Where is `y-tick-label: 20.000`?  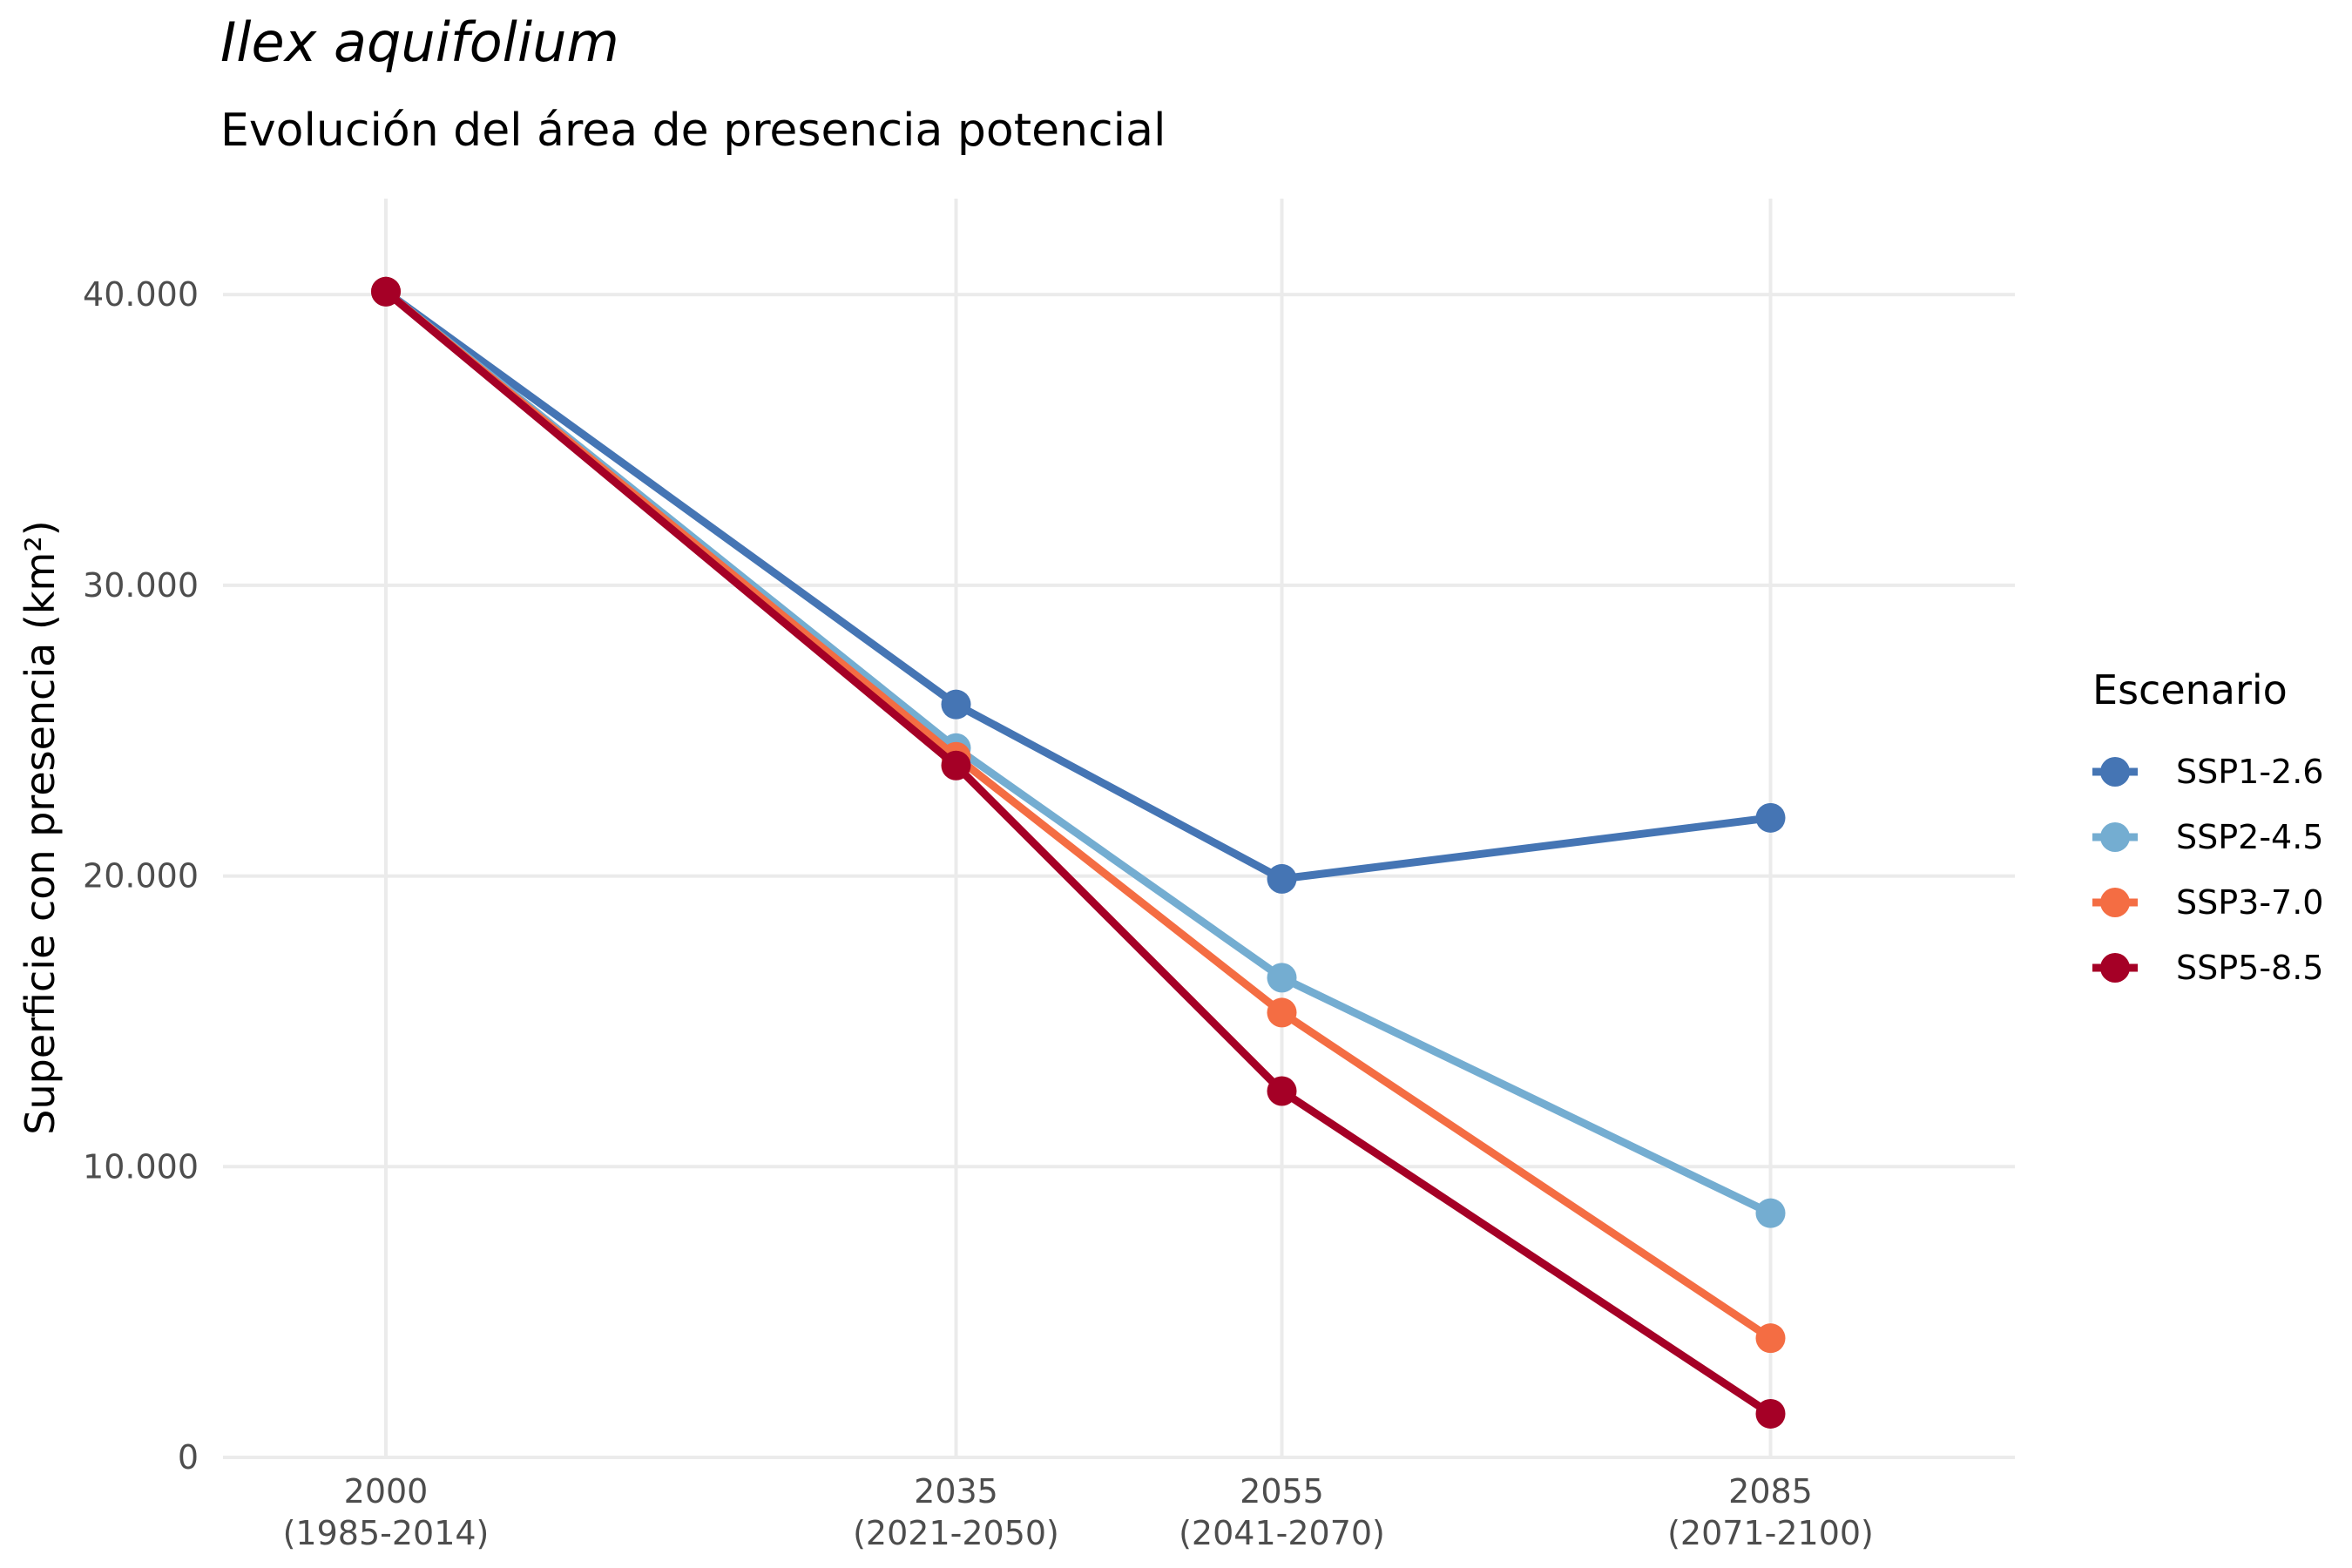 y-tick-label: 20.000 is located at coordinates (141, 876).